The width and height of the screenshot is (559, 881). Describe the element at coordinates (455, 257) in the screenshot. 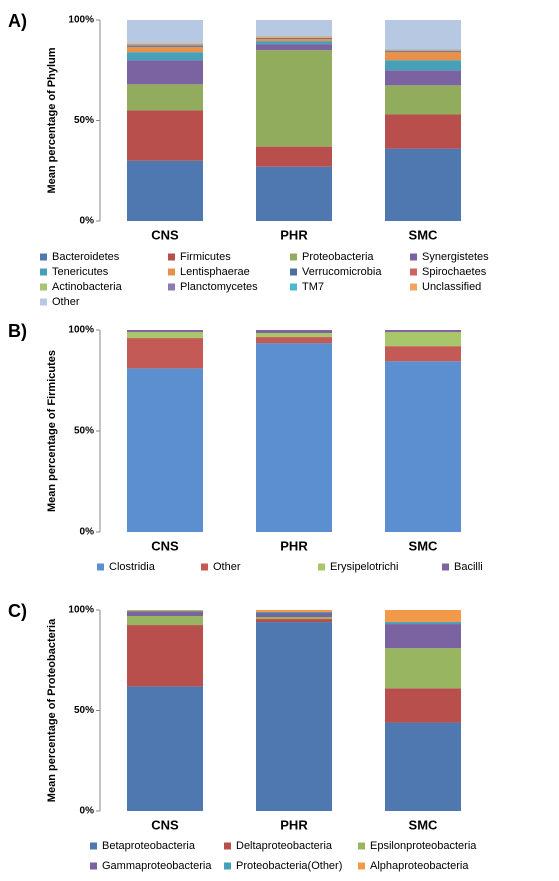

I see `legend-label: Synergistetes` at that location.